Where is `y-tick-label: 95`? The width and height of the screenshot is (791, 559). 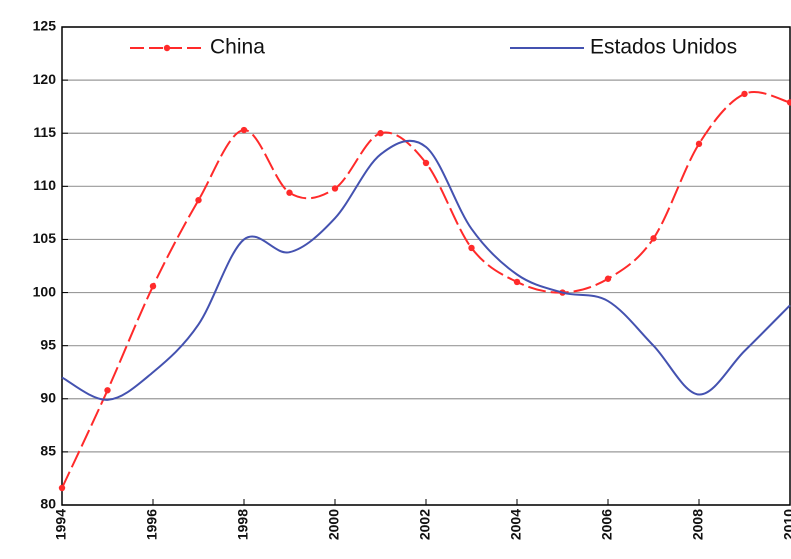 y-tick-label: 95 is located at coordinates (48, 344).